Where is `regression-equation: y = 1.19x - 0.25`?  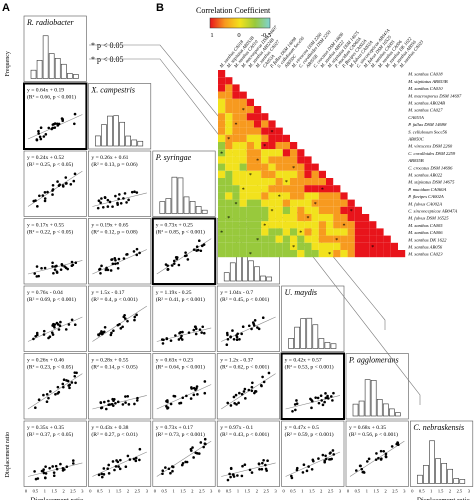 regression-equation: y = 1.19x - 0.25 is located at coordinates (174, 293).